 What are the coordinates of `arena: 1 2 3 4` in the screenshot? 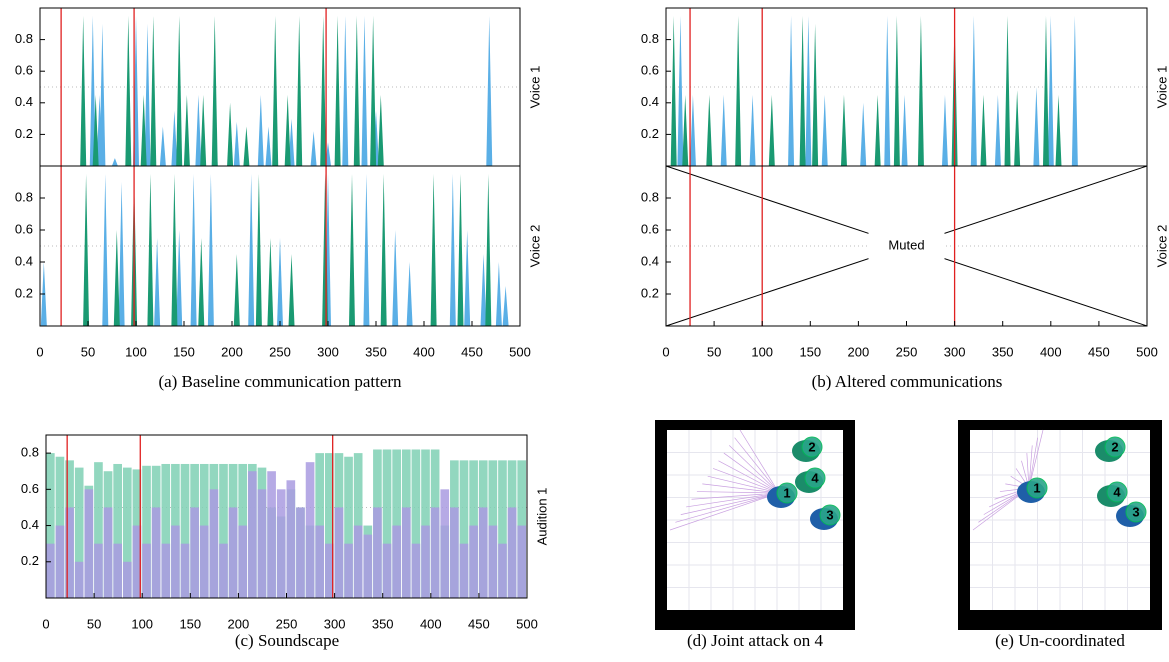 It's located at (755, 525).